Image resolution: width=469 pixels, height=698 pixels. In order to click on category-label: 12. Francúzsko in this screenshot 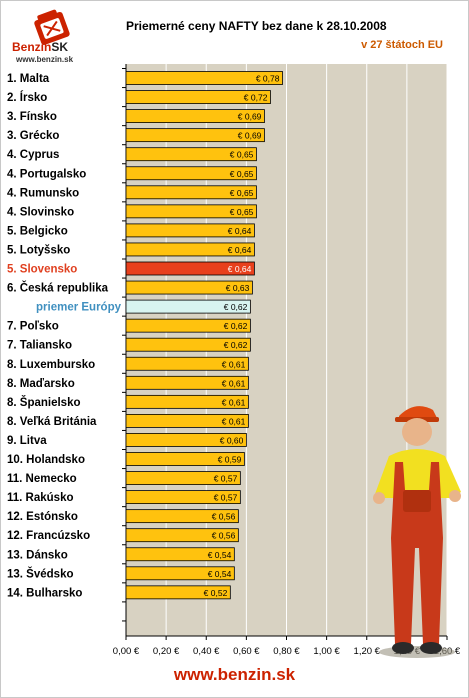, I will do `click(48, 536)`.